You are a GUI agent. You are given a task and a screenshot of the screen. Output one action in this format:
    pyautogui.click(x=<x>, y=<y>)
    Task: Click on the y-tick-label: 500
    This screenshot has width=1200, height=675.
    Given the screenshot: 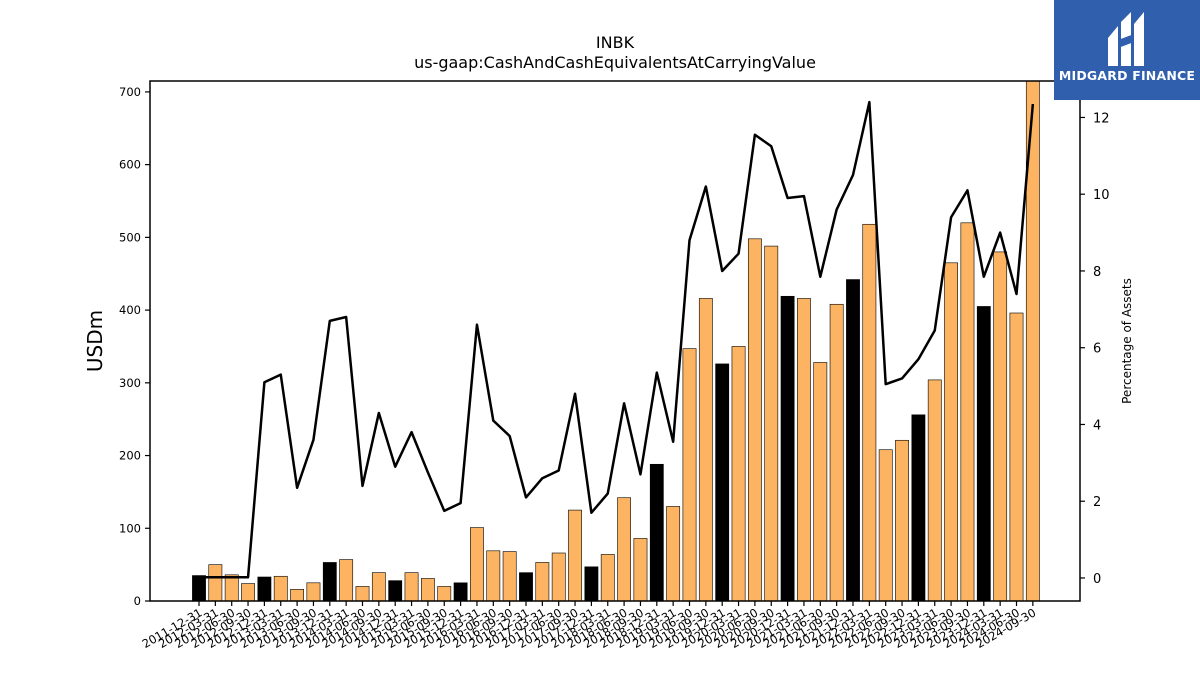 What is the action you would take?
    pyautogui.click(x=130, y=237)
    